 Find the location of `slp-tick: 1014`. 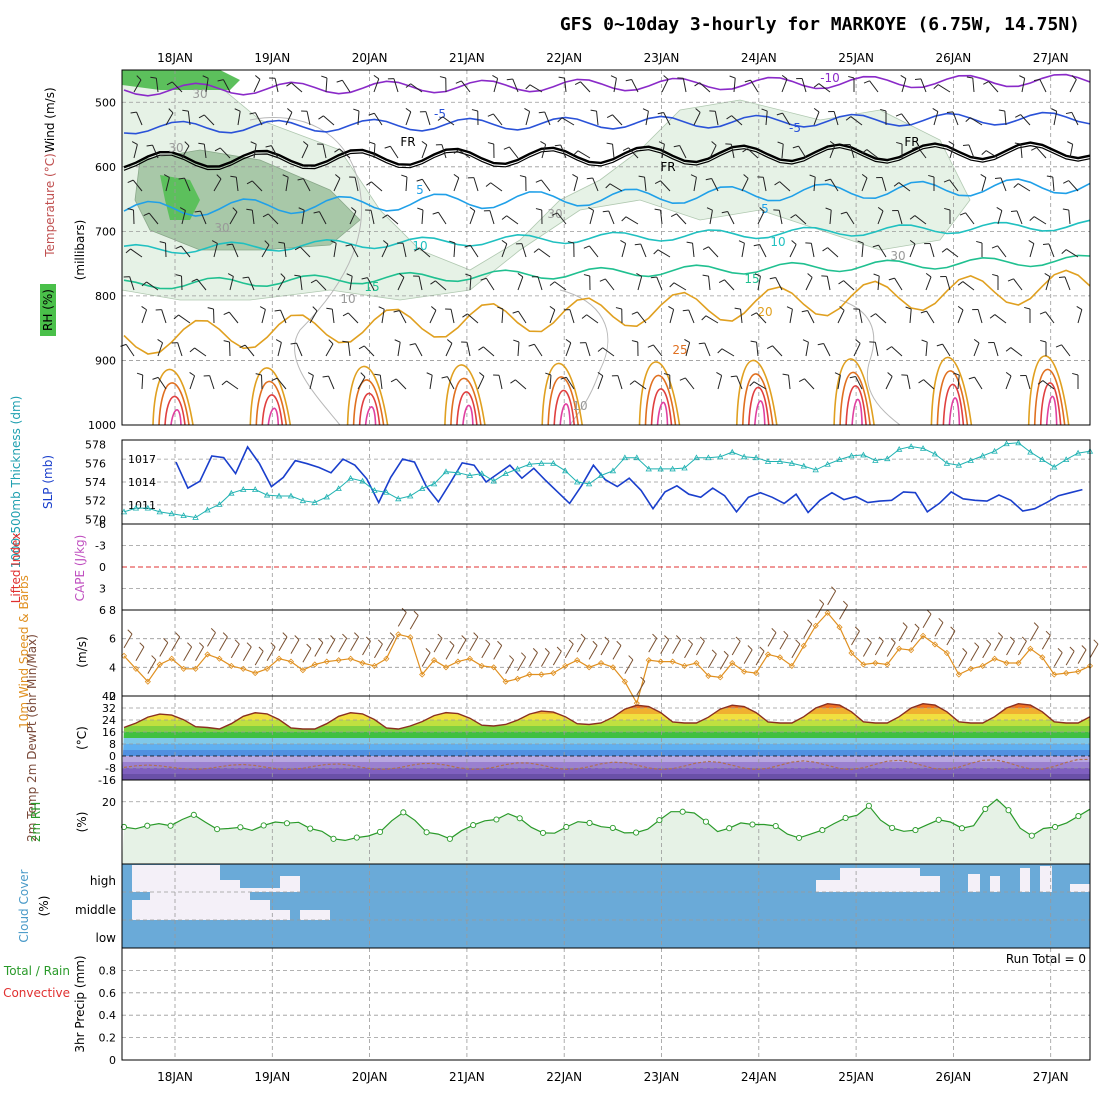

slp-tick: 1014 is located at coordinates (142, 482).